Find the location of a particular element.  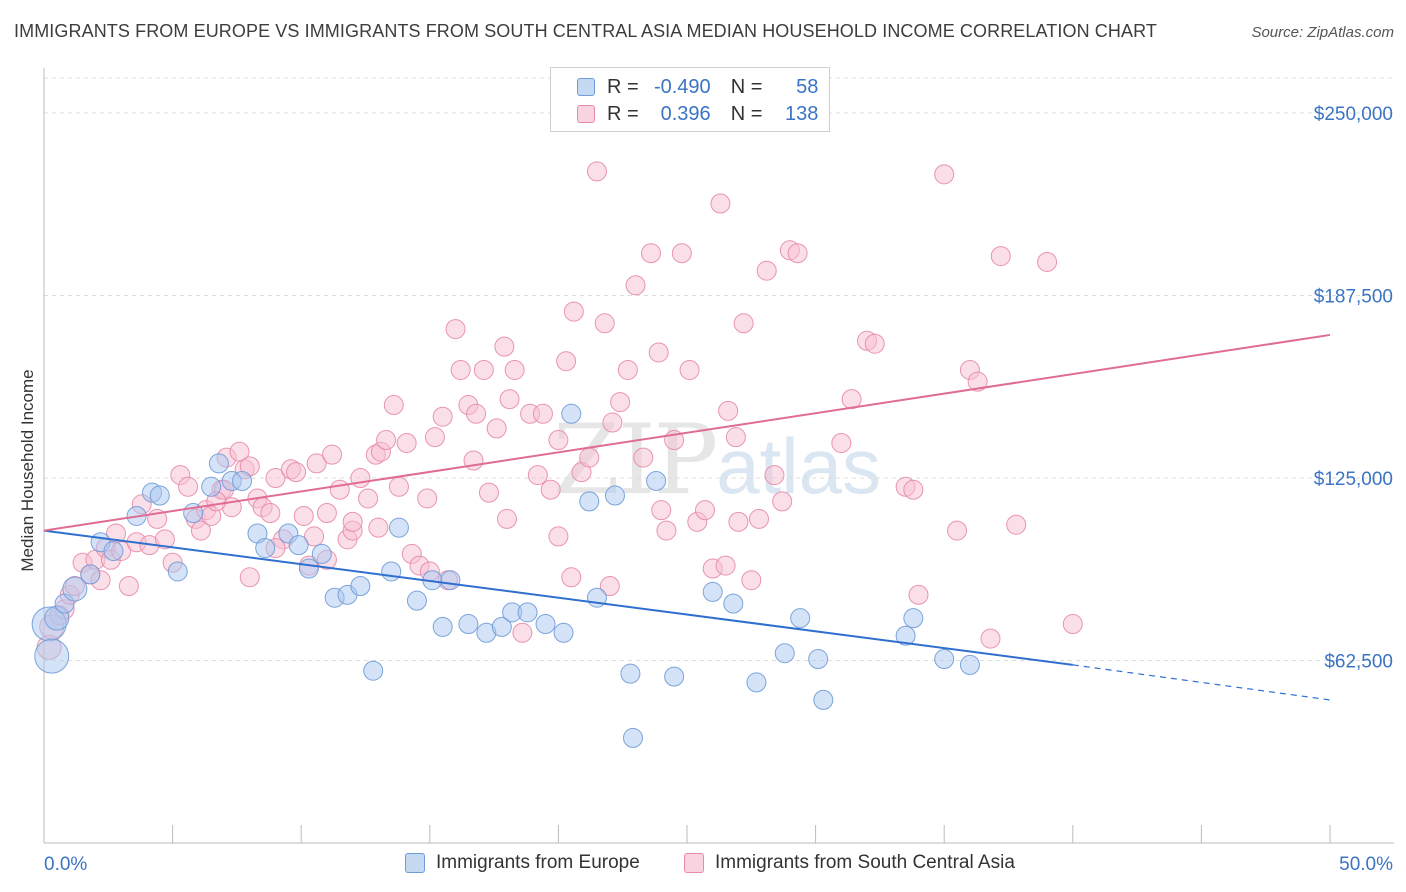

bottom-legend-asia: Immigrants from South Central Asia is located at coordinates (849, 863).